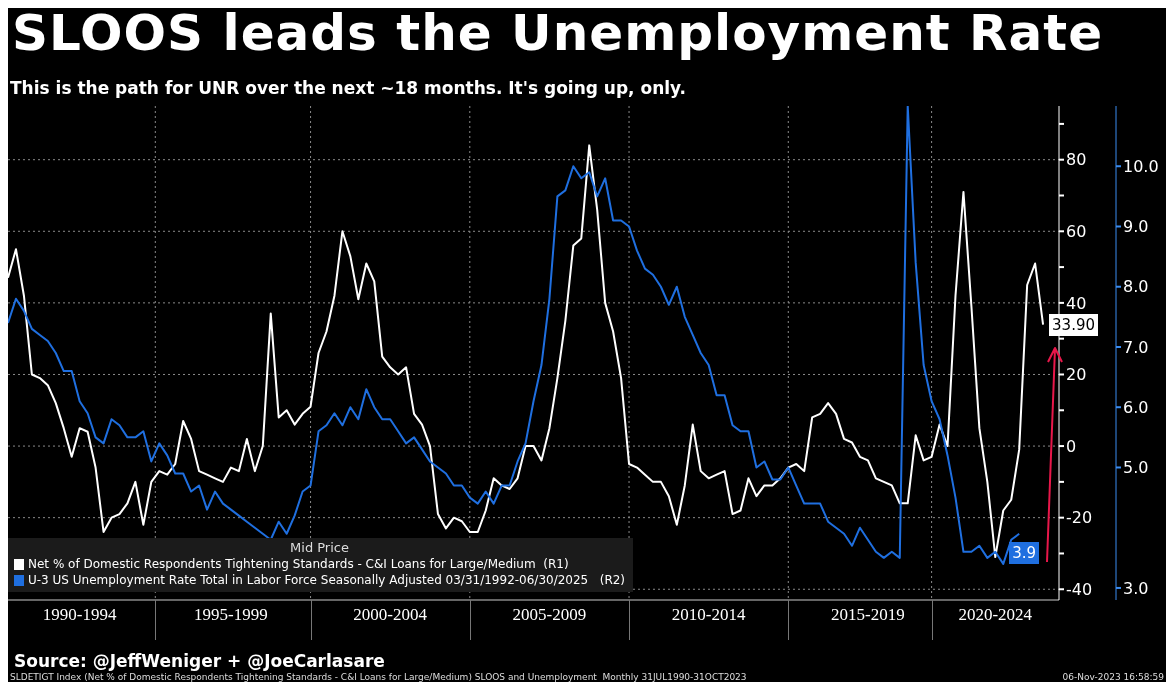 Image resolution: width=1174 pixels, height=690 pixels. What do you see at coordinates (348, 88) in the screenshot?
I see `chart-subtitle: This is the path for UNR over the next ~18 months. It's going up, only.` at bounding box center [348, 88].